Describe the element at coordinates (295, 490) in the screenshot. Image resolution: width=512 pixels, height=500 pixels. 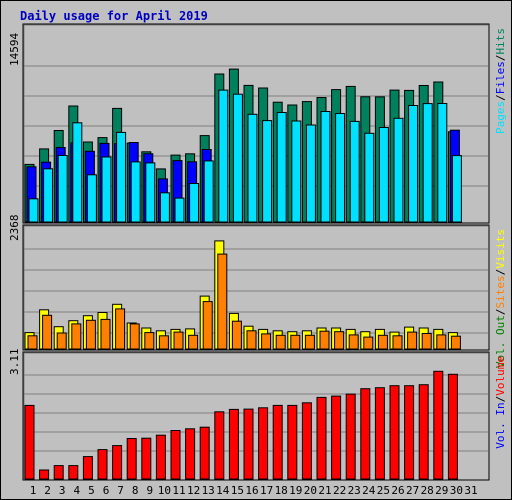
I see `x-tick-label-19: 19` at that location.